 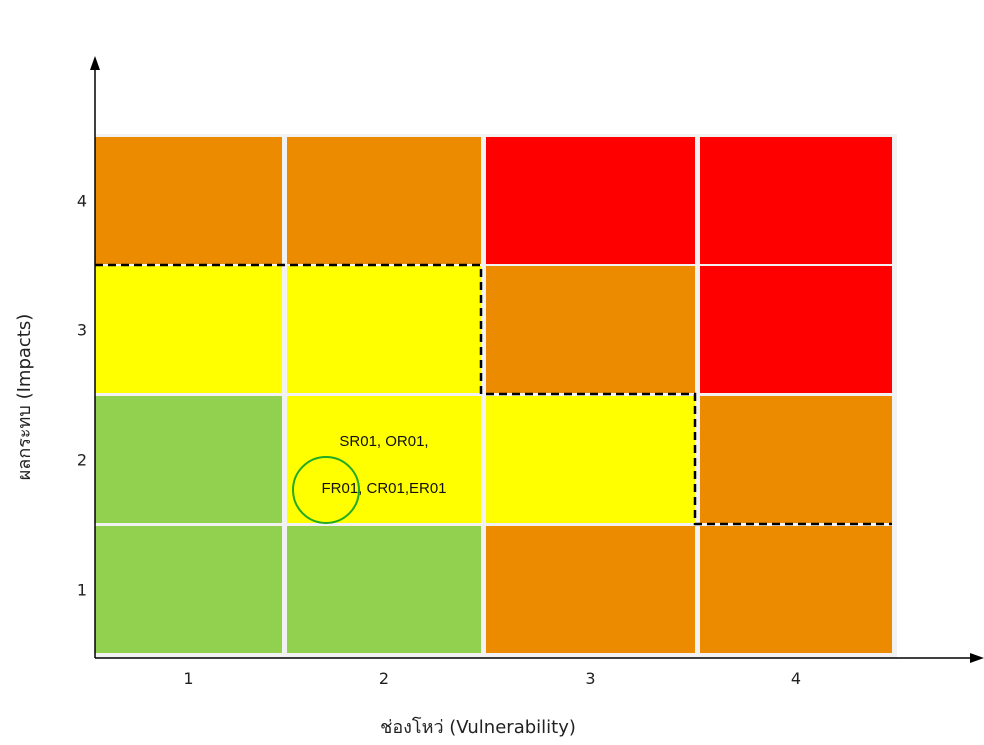 I want to click on cell-x2-y2, so click(x=384, y=459).